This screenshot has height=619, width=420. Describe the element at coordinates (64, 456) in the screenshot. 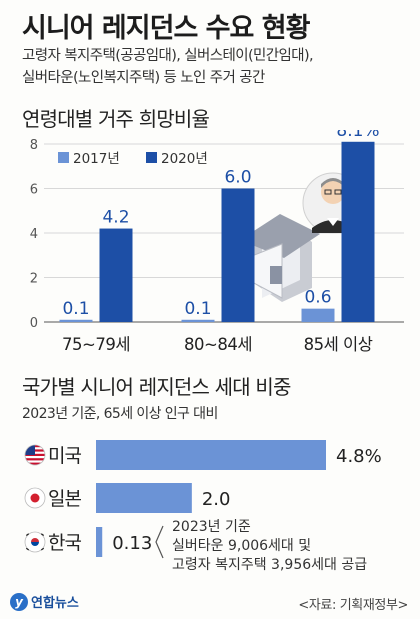

I see `country-label: 미국` at that location.